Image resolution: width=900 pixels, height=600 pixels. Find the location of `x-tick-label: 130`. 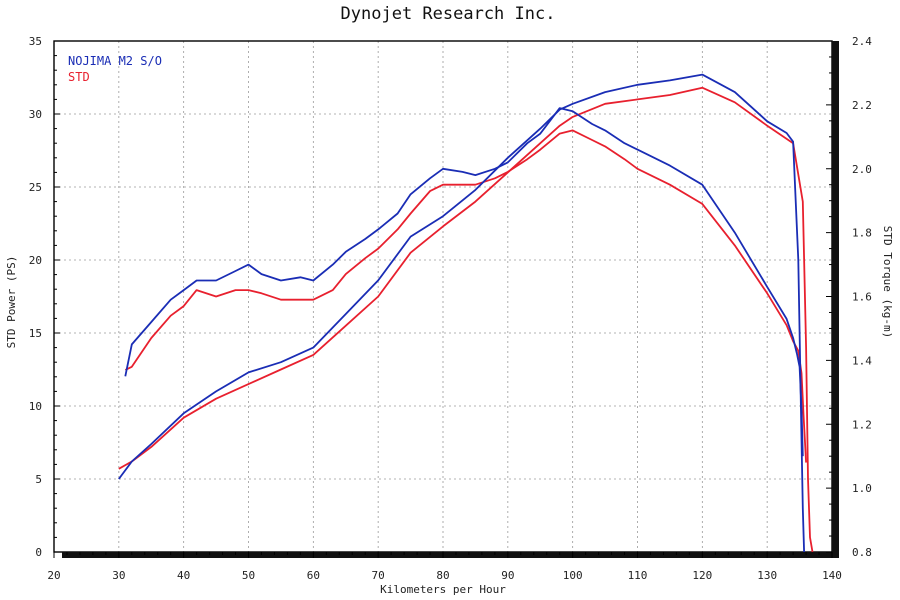

x-tick-label: 130 is located at coordinates (767, 575).